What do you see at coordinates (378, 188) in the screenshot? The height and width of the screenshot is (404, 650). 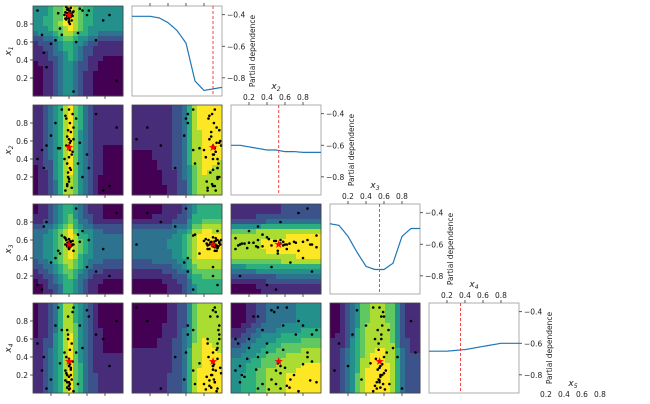 I see `subscript: 3` at bounding box center [378, 188].